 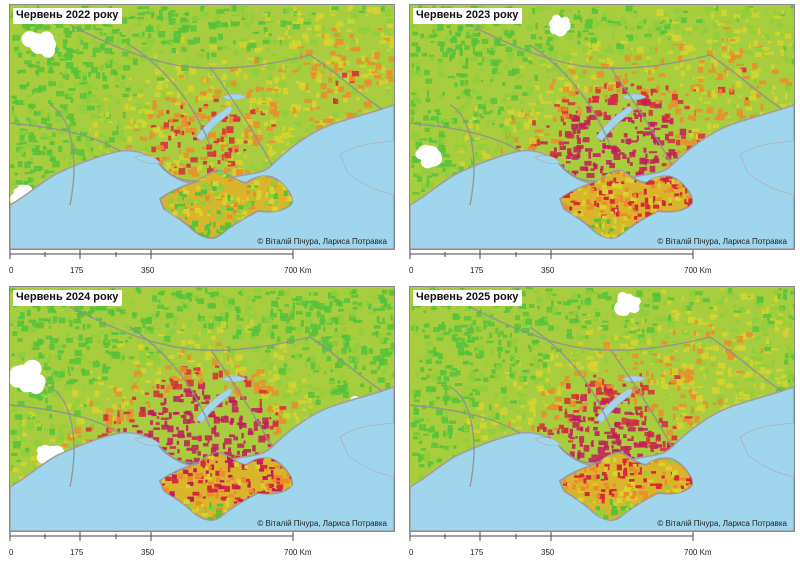 What do you see at coordinates (67, 298) in the screenshot?
I see `panel-title: Червень 2024 року` at bounding box center [67, 298].